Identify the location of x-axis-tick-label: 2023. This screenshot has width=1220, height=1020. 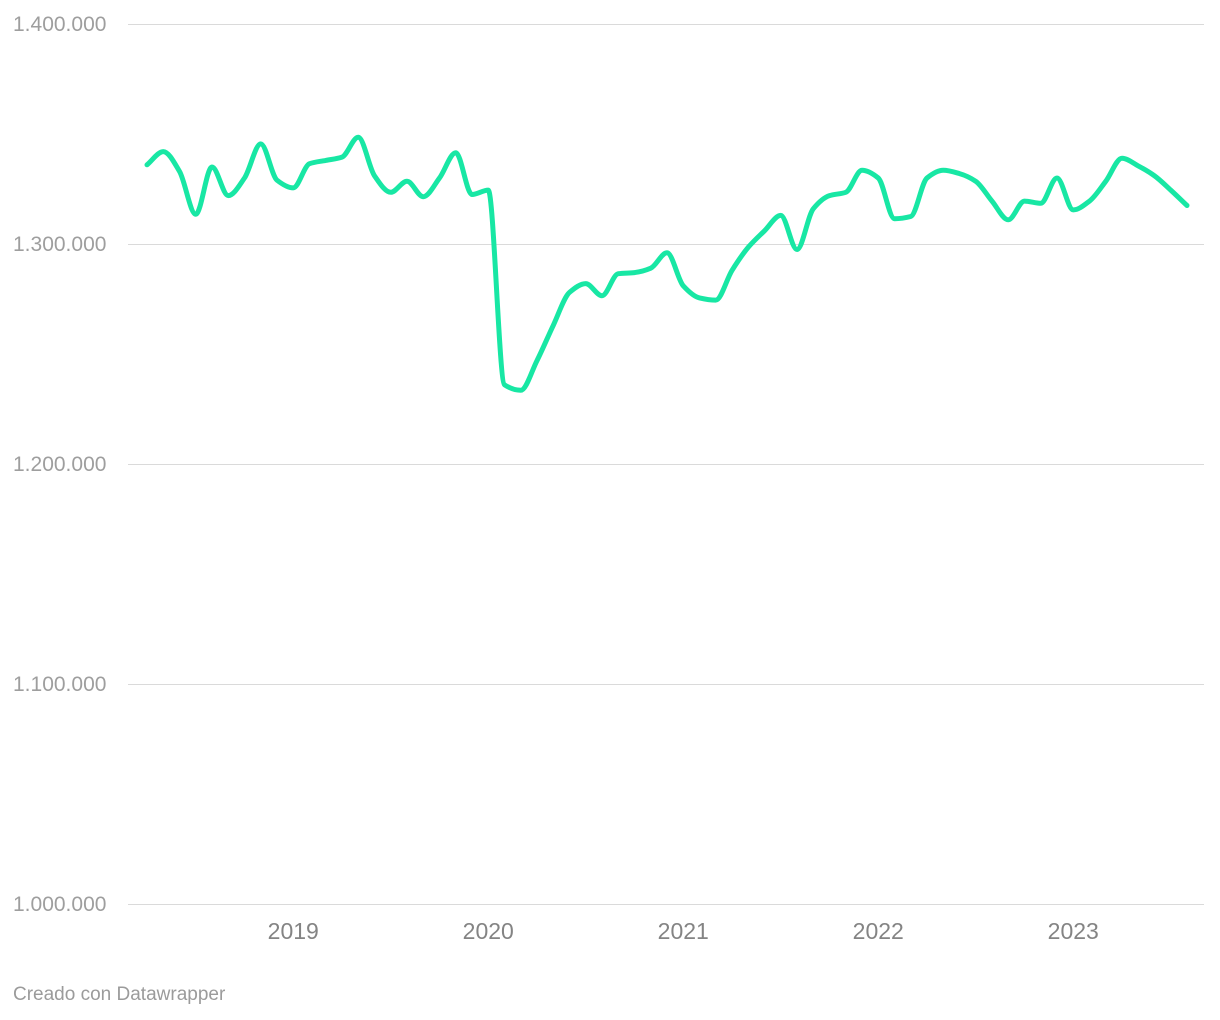
(1073, 931).